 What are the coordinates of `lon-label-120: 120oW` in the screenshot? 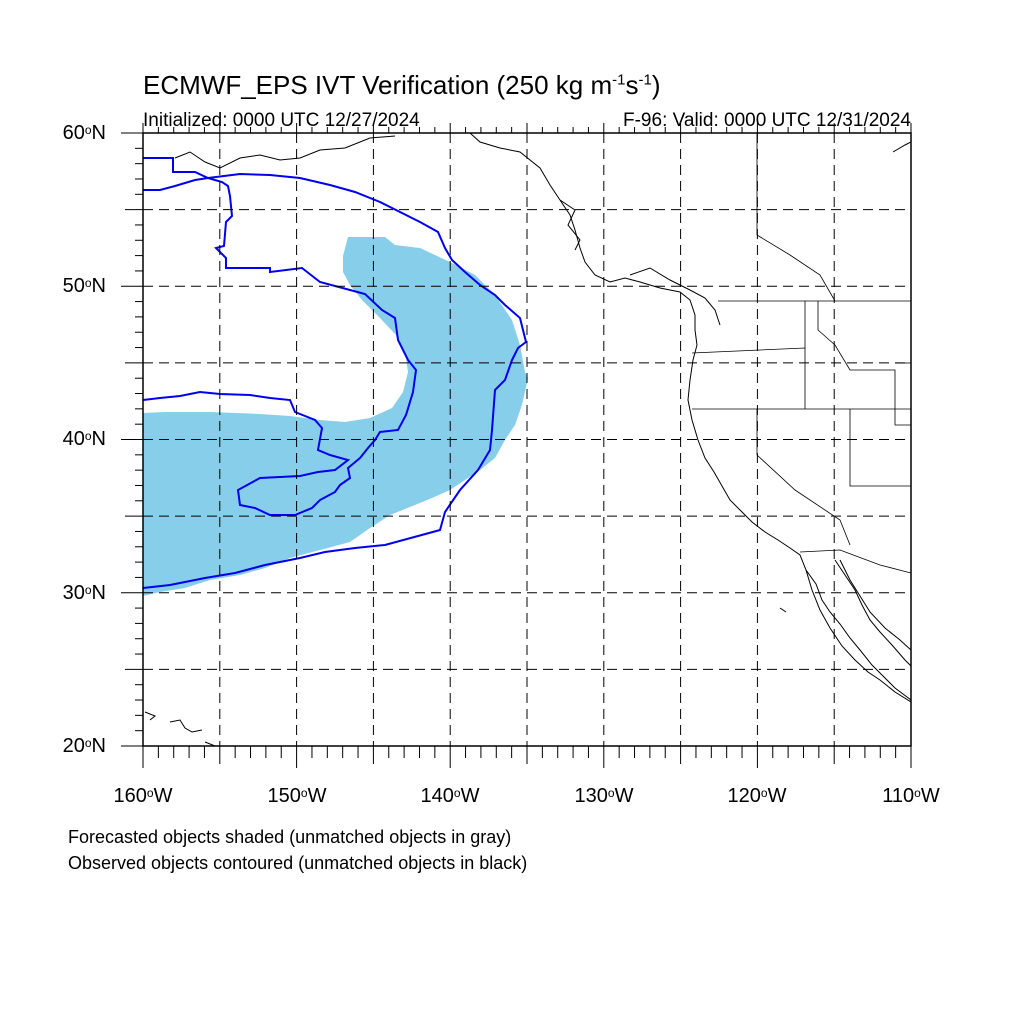 It's located at (757, 796).